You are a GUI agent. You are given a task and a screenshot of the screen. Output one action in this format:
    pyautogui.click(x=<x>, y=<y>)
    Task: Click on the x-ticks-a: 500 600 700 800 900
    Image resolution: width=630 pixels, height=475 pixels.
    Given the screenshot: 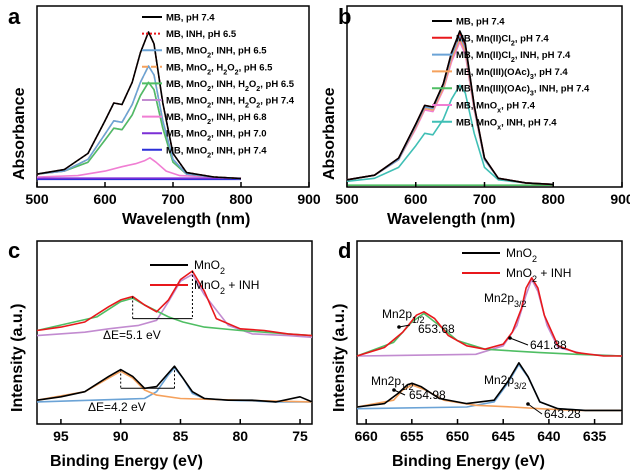 What is the action you would take?
    pyautogui.click(x=173, y=194)
    